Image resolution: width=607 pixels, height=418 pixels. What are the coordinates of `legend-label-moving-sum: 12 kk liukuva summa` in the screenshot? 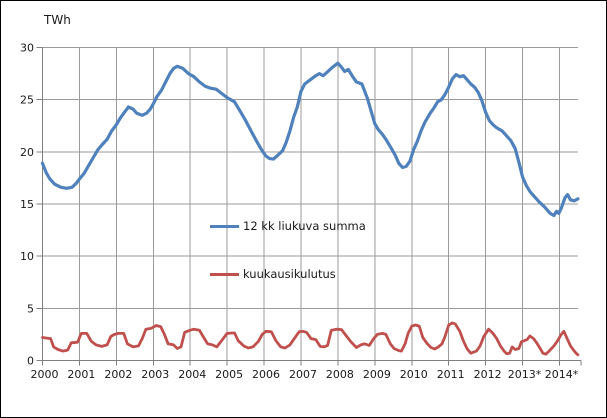 It's located at (304, 226).